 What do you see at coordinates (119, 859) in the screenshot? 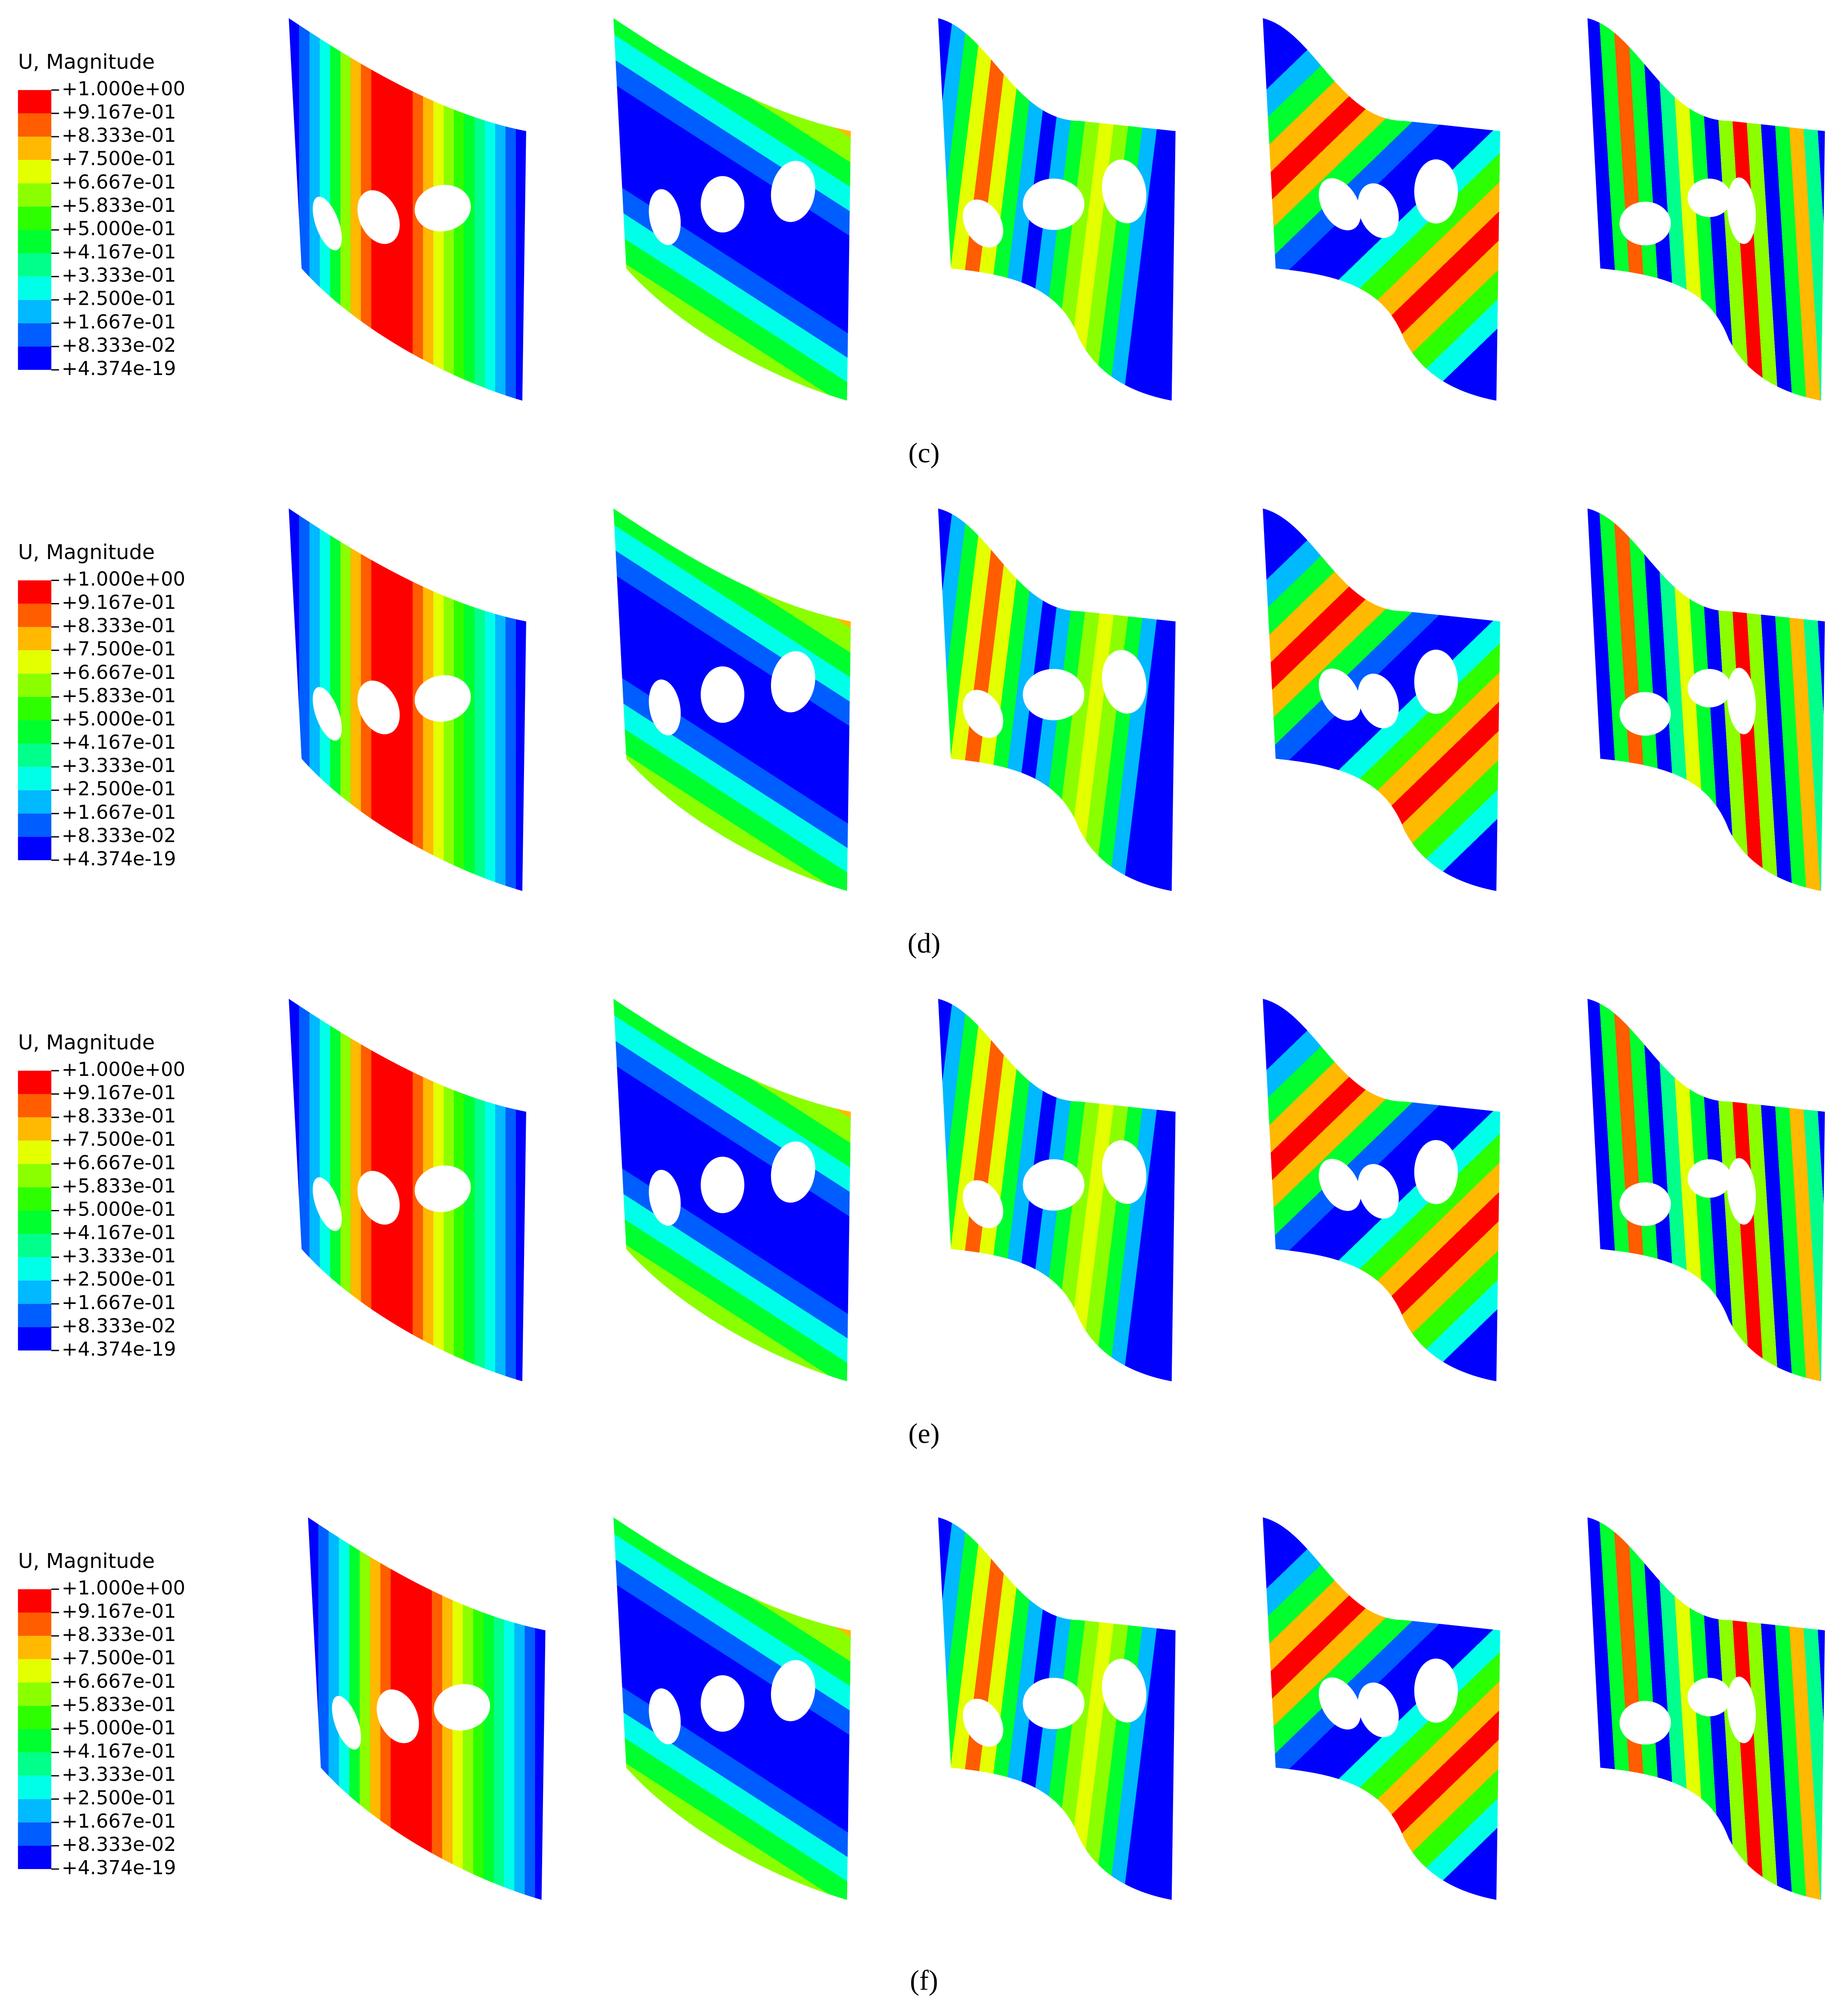
I see `legend-level: +4.374e-19` at bounding box center [119, 859].